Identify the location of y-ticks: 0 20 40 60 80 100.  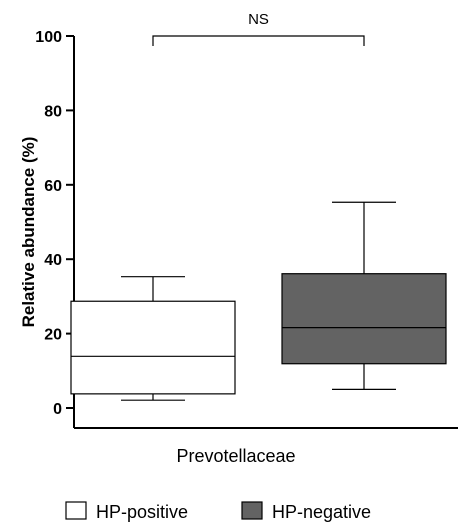
(54, 223).